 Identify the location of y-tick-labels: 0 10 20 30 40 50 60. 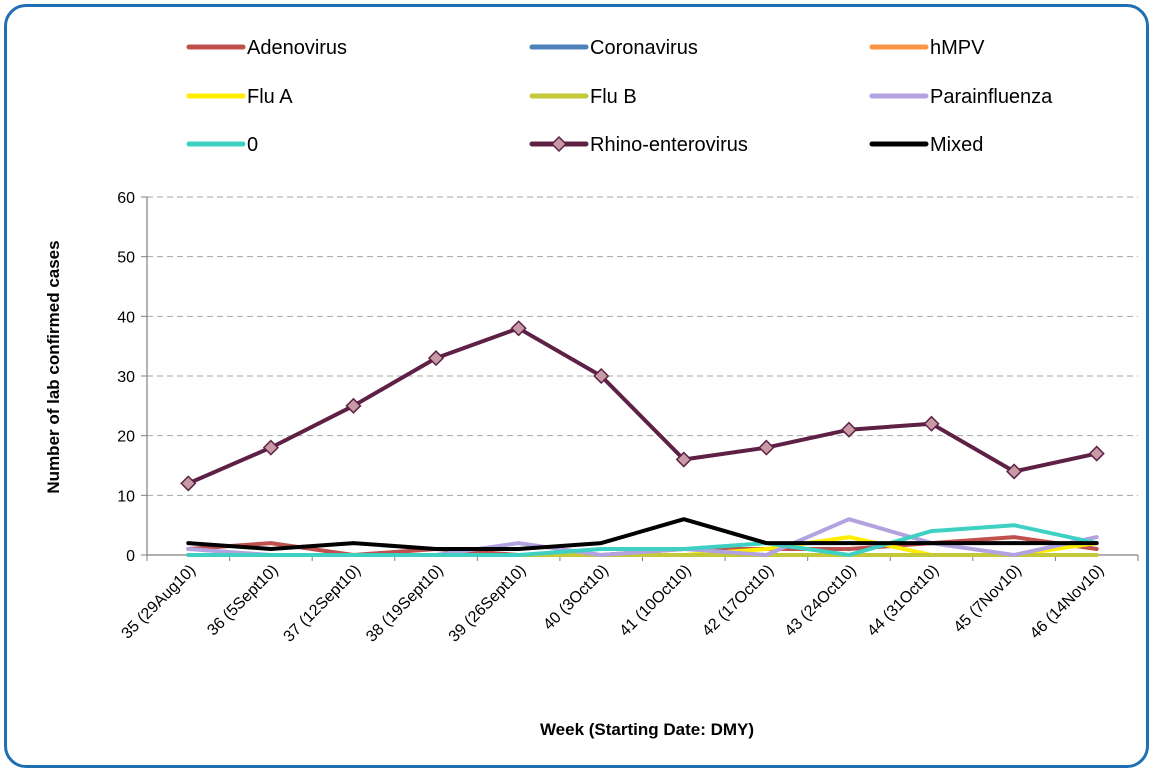
(126, 377).